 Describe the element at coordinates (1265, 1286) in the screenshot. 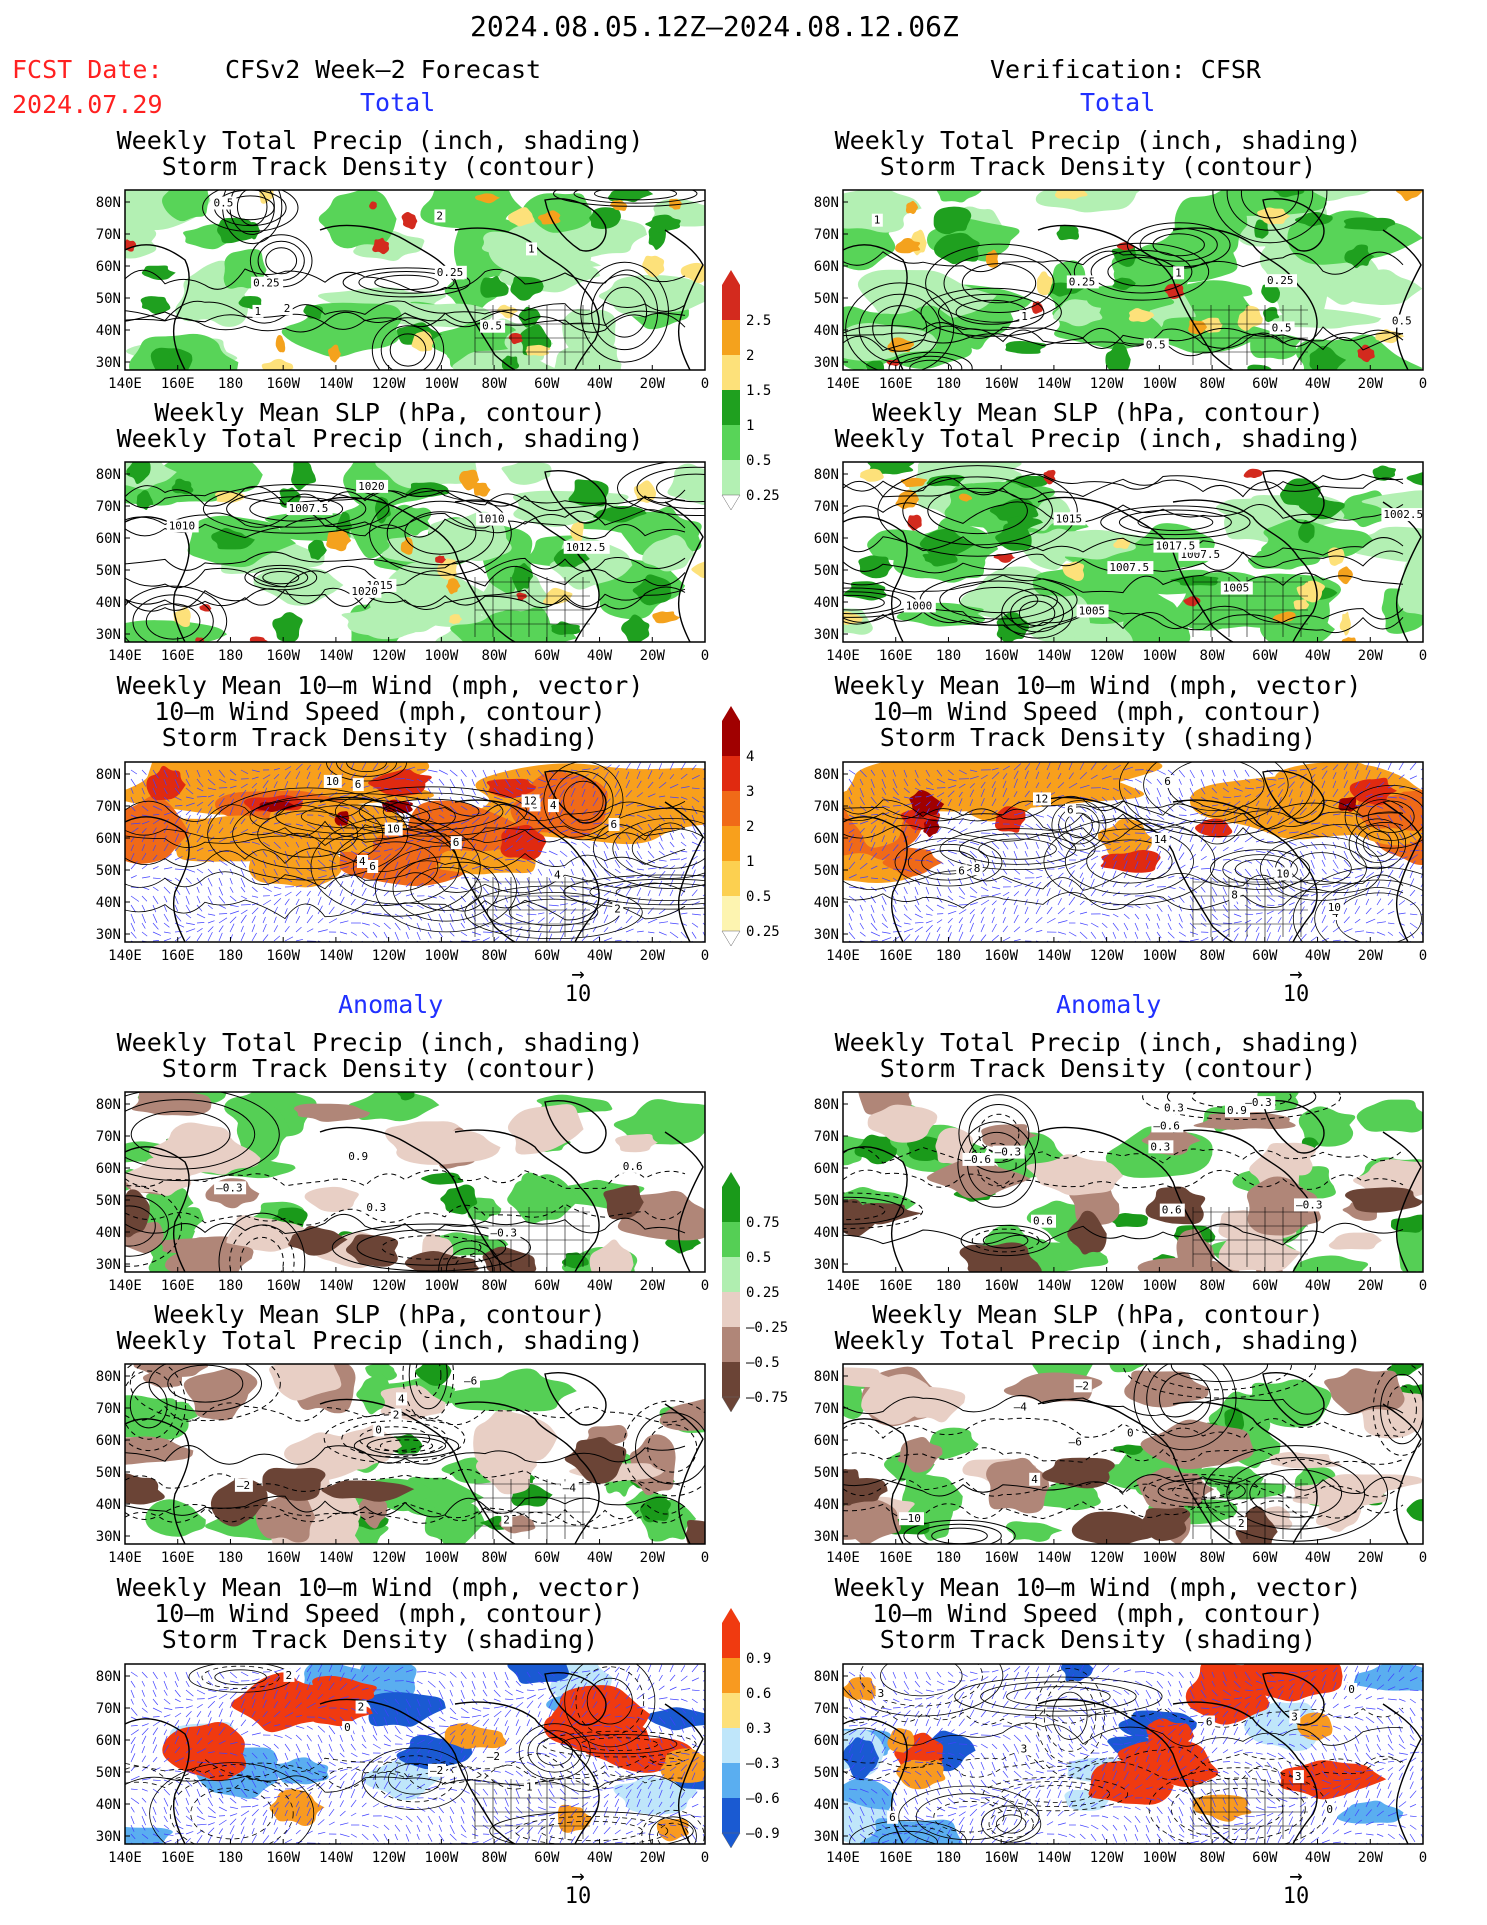

I see `lon-tick-label: 60W` at that location.